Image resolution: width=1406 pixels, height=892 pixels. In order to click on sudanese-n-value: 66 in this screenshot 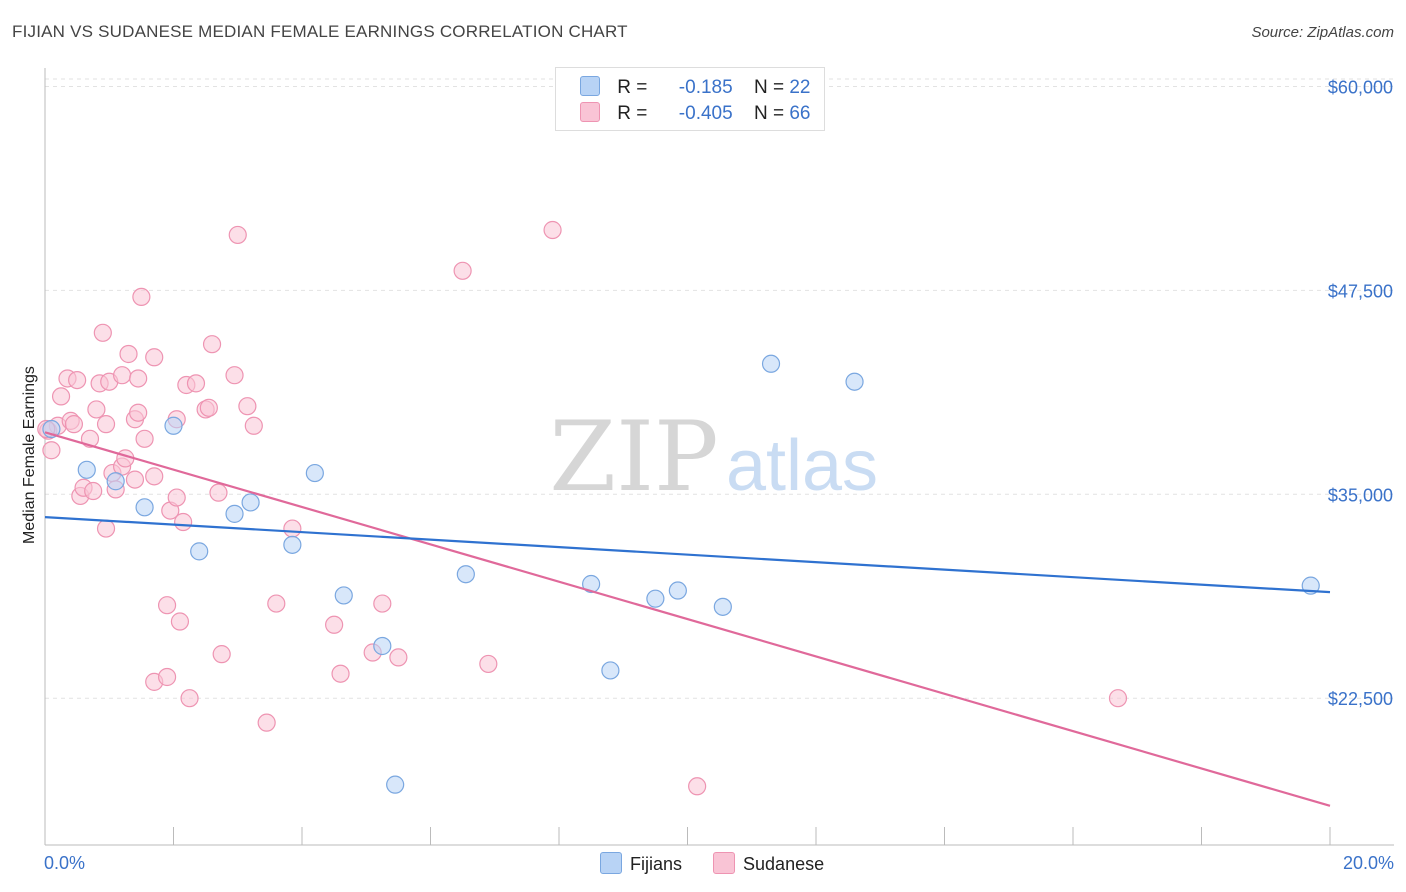, I will do `click(800, 113)`.